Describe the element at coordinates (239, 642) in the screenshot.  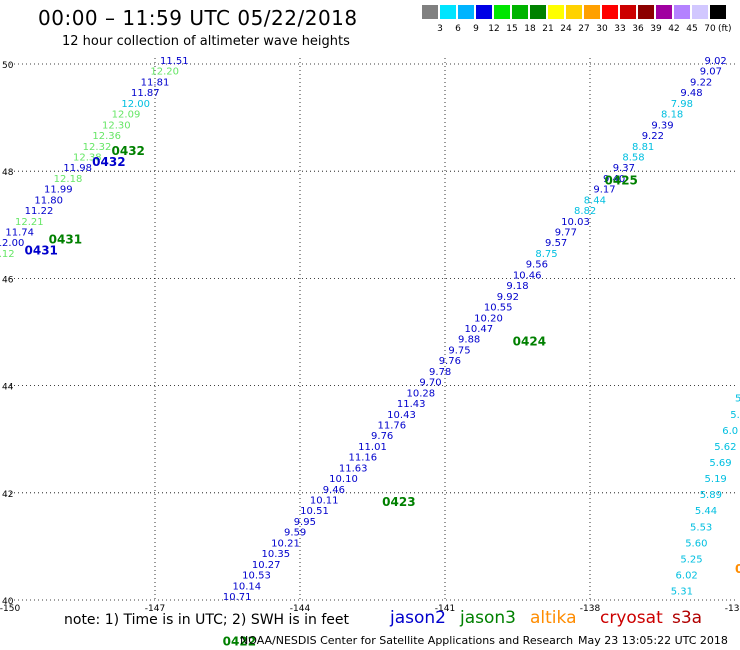
I see `pass-id-label: 0422` at that location.